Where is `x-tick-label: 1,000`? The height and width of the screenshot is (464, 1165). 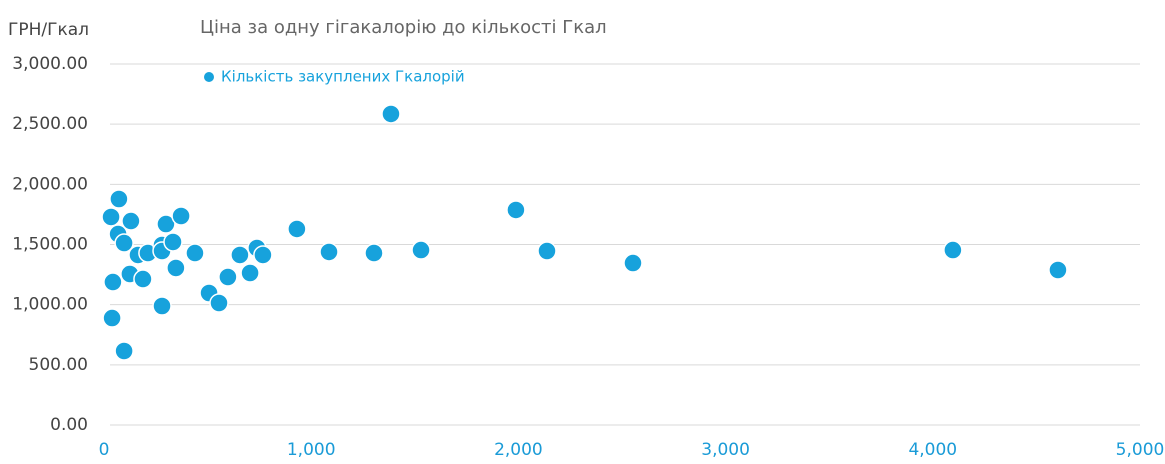
x-tick-label: 1,000 is located at coordinates (311, 450).